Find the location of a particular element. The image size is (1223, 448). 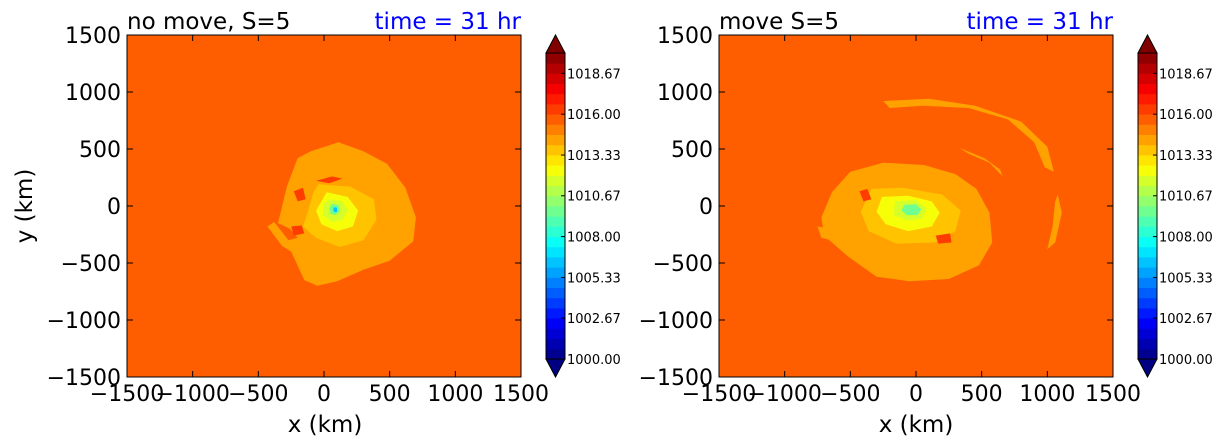

y-tick-label: −1500 is located at coordinates (84, 378).